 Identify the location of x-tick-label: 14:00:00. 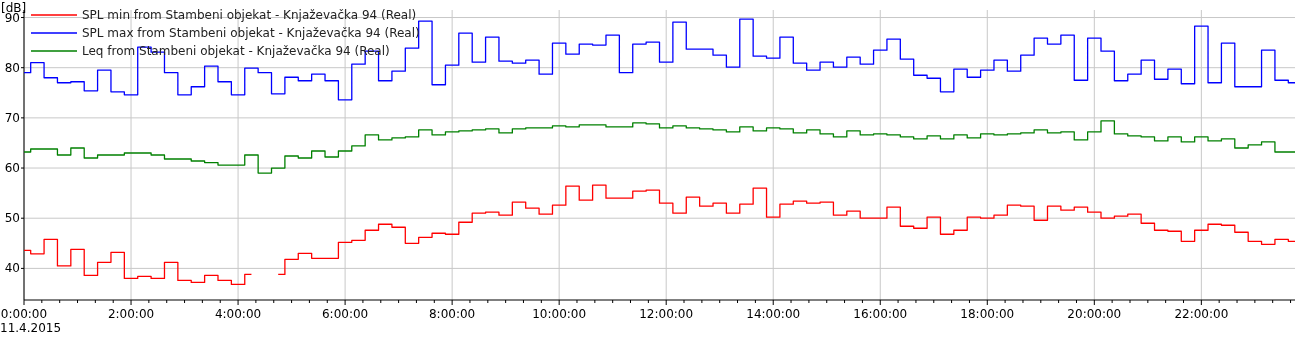
(773, 314).